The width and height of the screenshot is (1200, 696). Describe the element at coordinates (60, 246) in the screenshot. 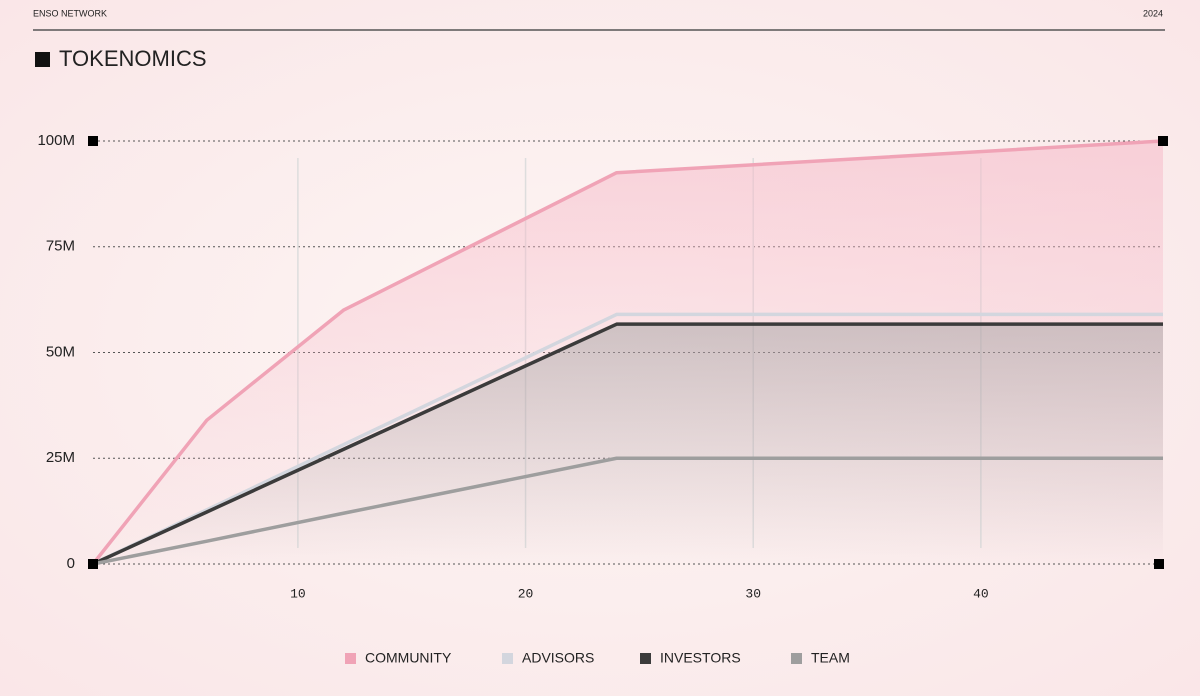

I see `y-tick-label: 75M` at that location.